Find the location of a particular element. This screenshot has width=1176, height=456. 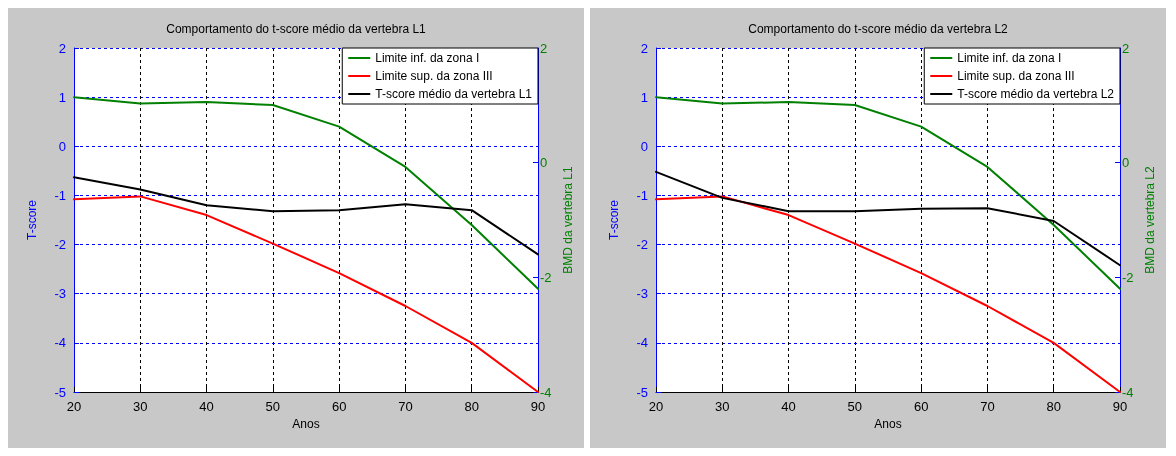

y2-axis-title: BMD da vertebra L2 is located at coordinates (1150, 219).